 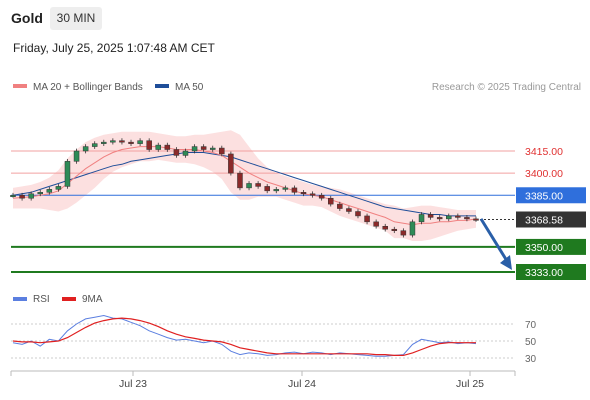 What do you see at coordinates (27, 18) in the screenshot?
I see `asset-name: Gold` at bounding box center [27, 18].